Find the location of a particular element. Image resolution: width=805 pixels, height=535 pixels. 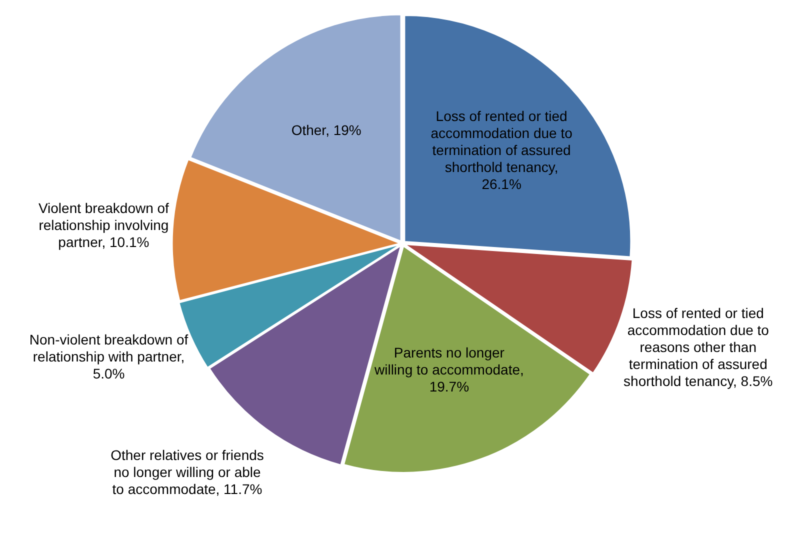

slice-label: Non-violent breakdown of relationship with partner, 5.0% is located at coordinates (108, 357).